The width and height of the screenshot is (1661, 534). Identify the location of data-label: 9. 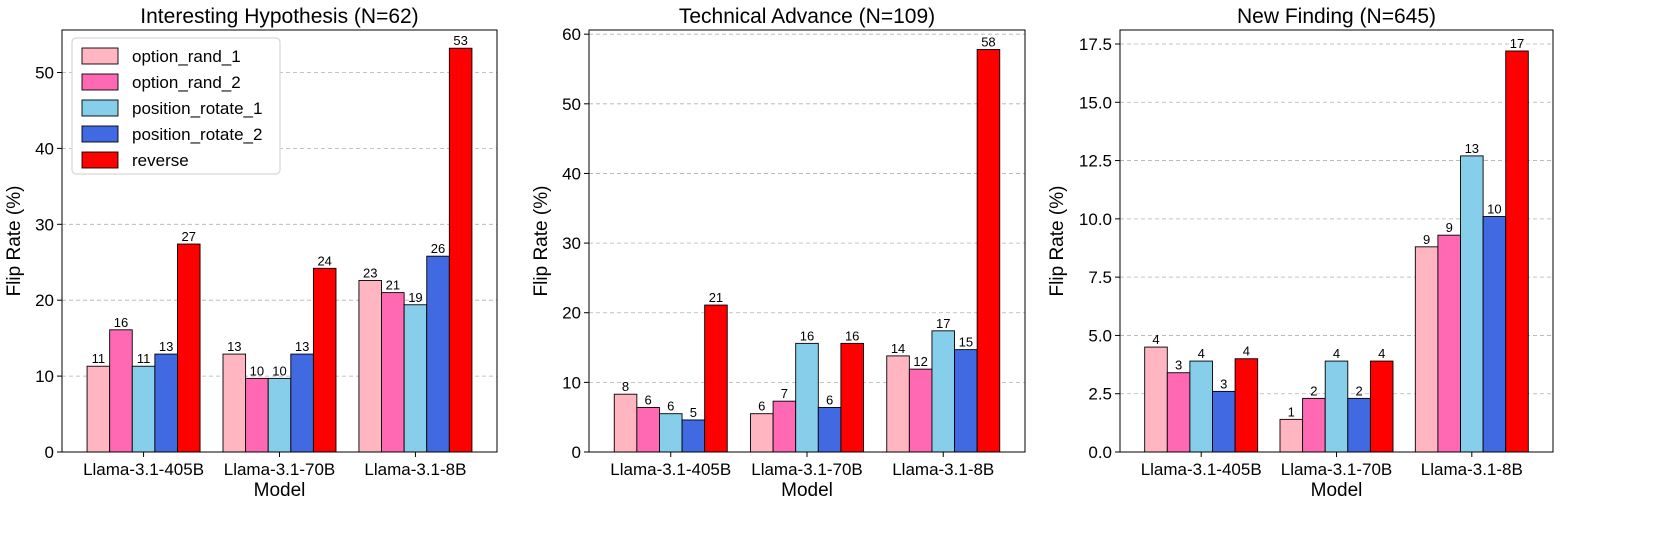
(1449, 227).